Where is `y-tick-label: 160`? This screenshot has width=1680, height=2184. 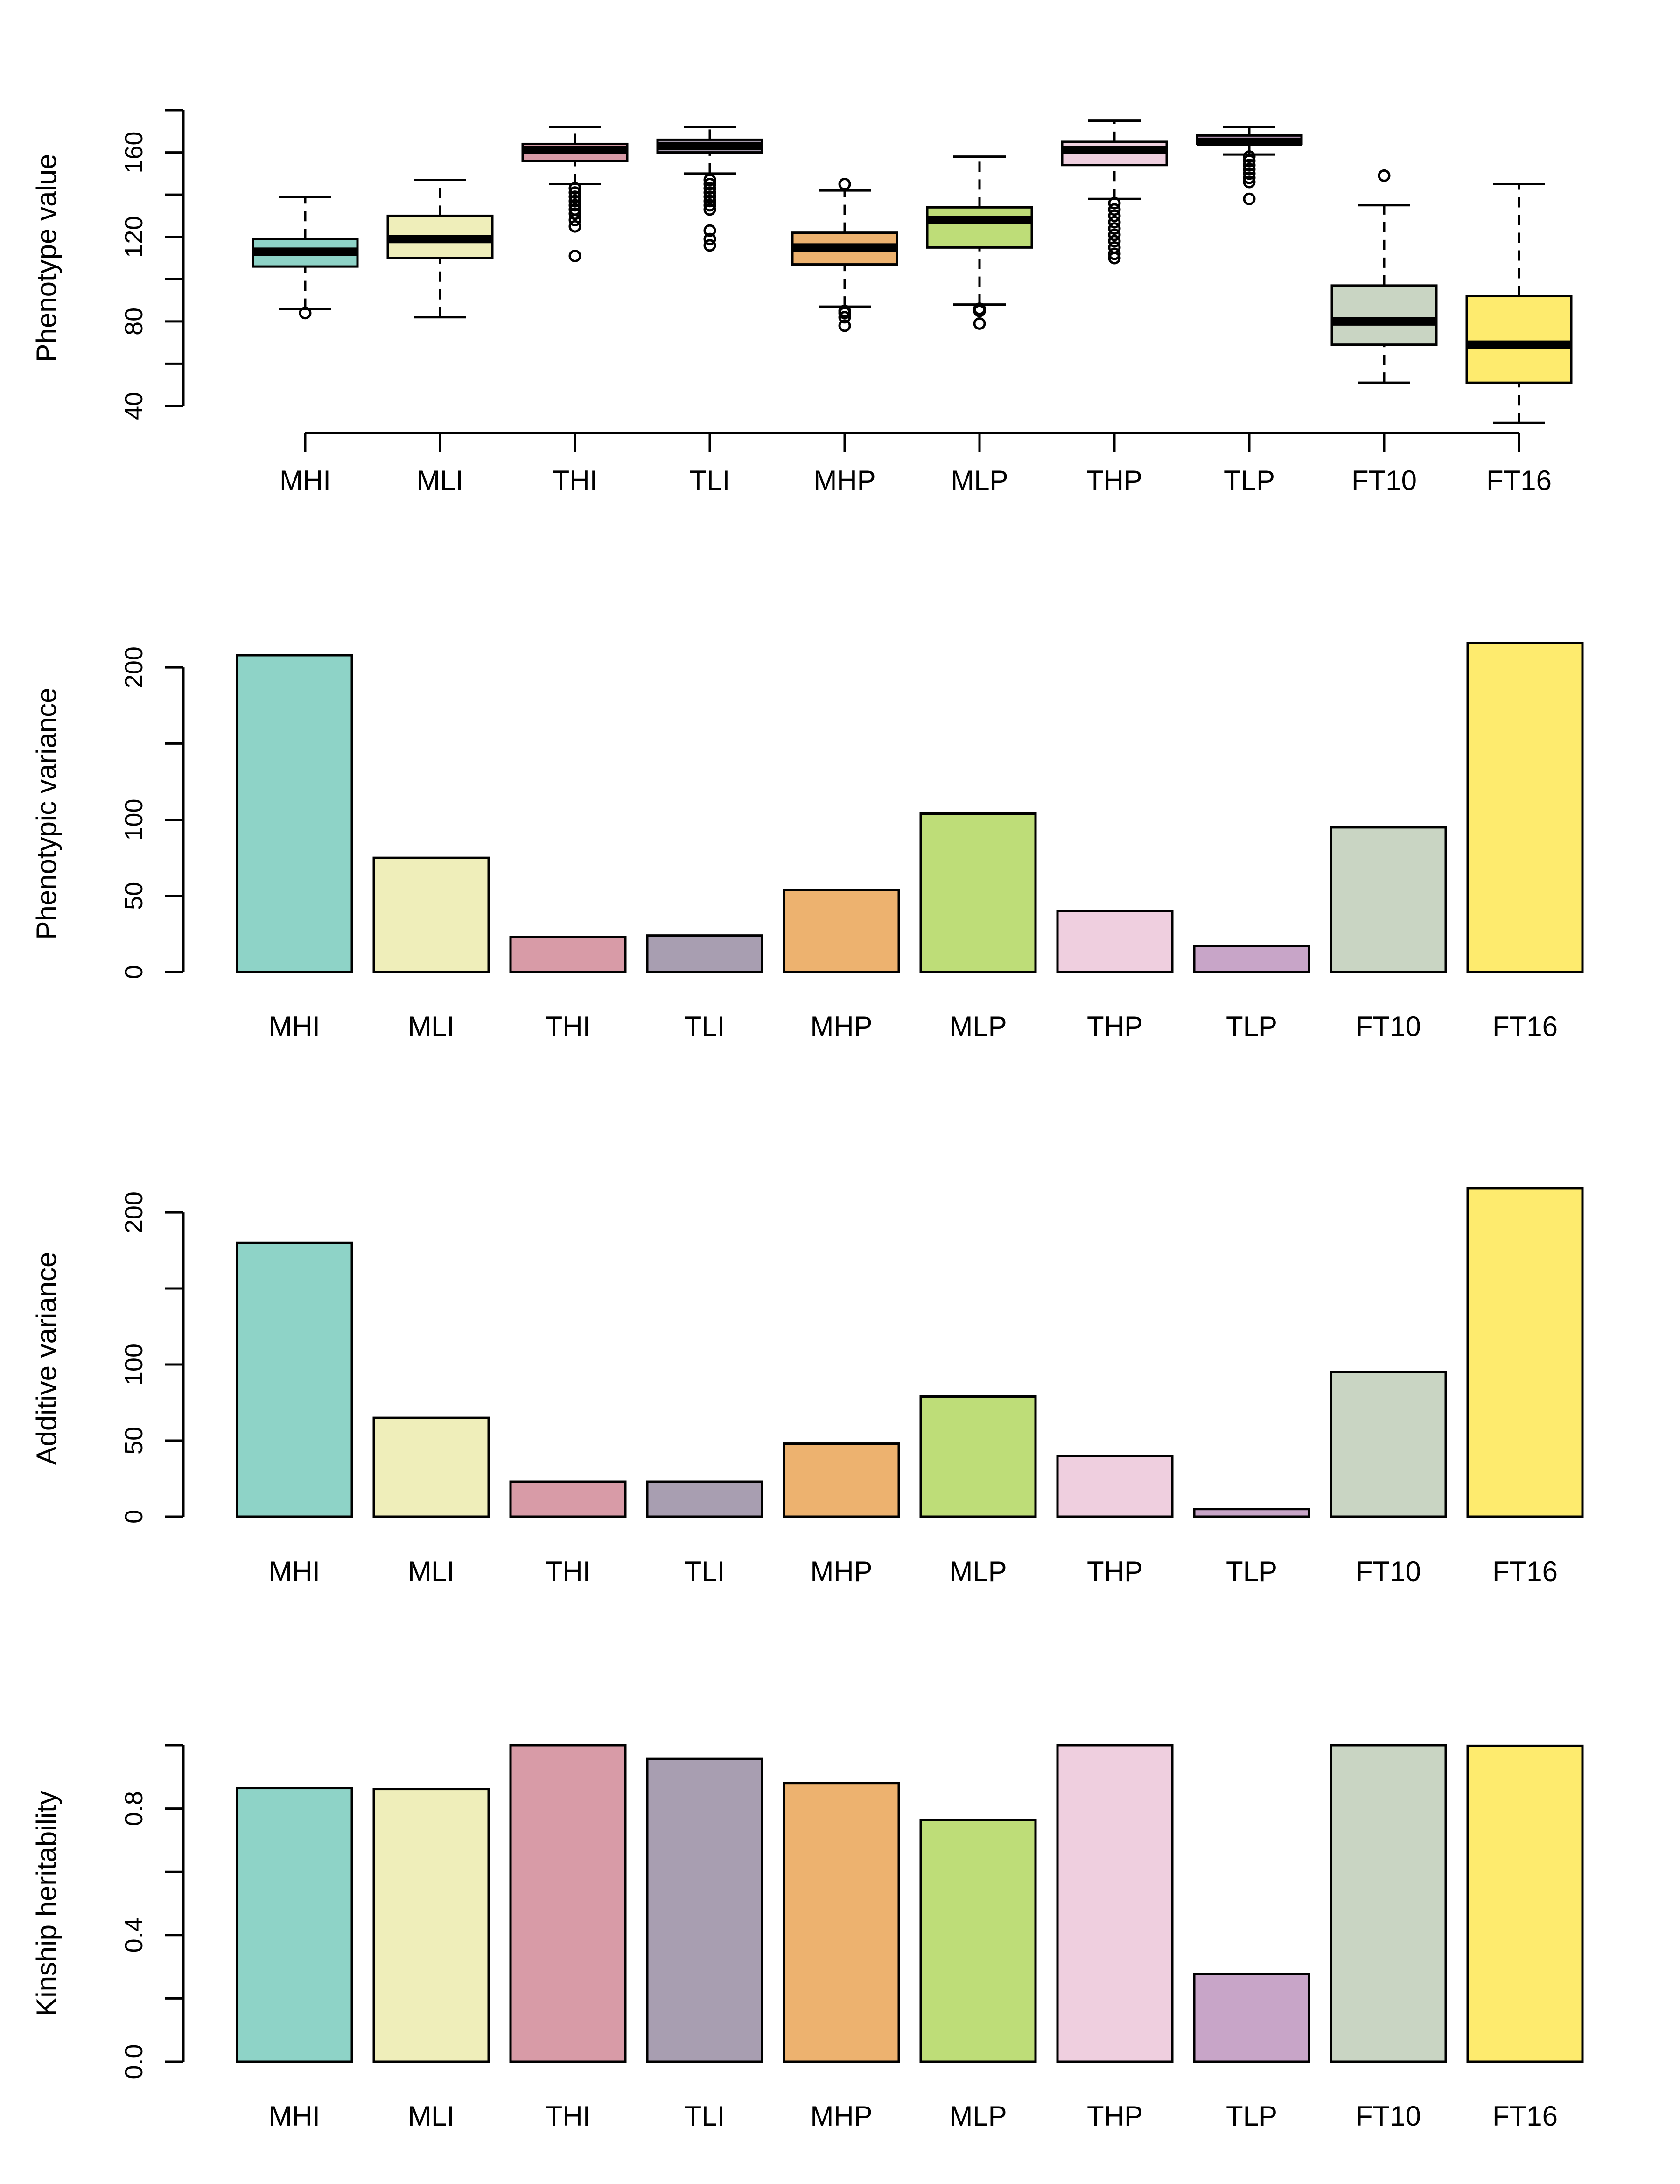
y-tick-label: 160 is located at coordinates (134, 153).